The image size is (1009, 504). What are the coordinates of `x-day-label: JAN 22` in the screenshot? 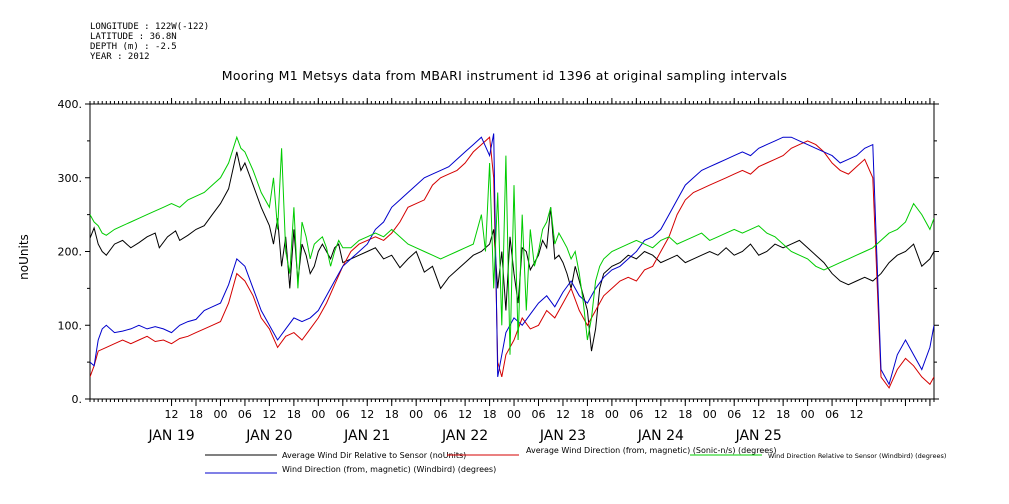 It's located at (464, 436).